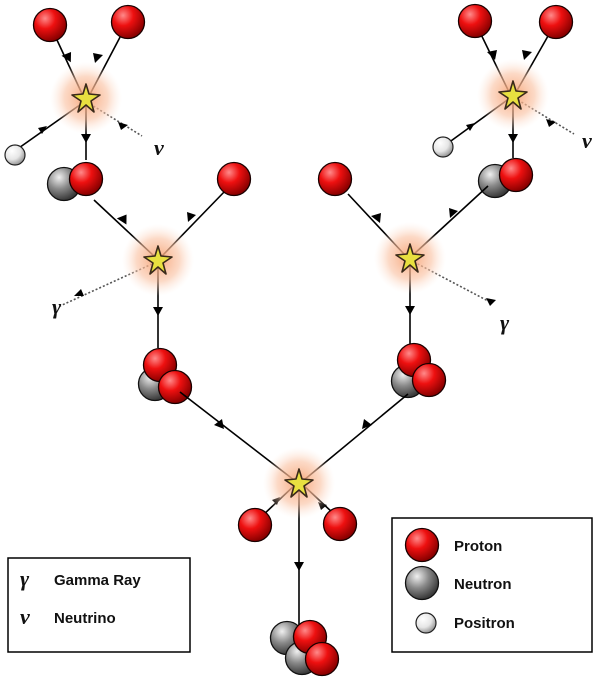  Describe the element at coordinates (85, 618) in the screenshot. I see `neutrino-label: Neutrino` at that location.